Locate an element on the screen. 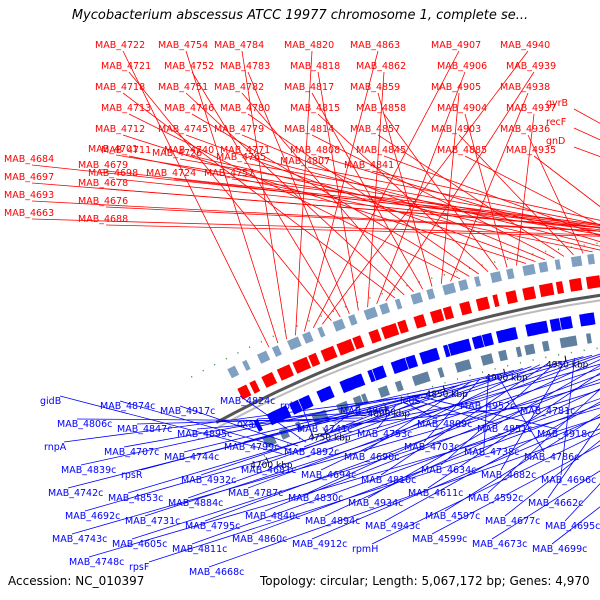  forward-gene-label: MAB_4663 is located at coordinates (29, 213).